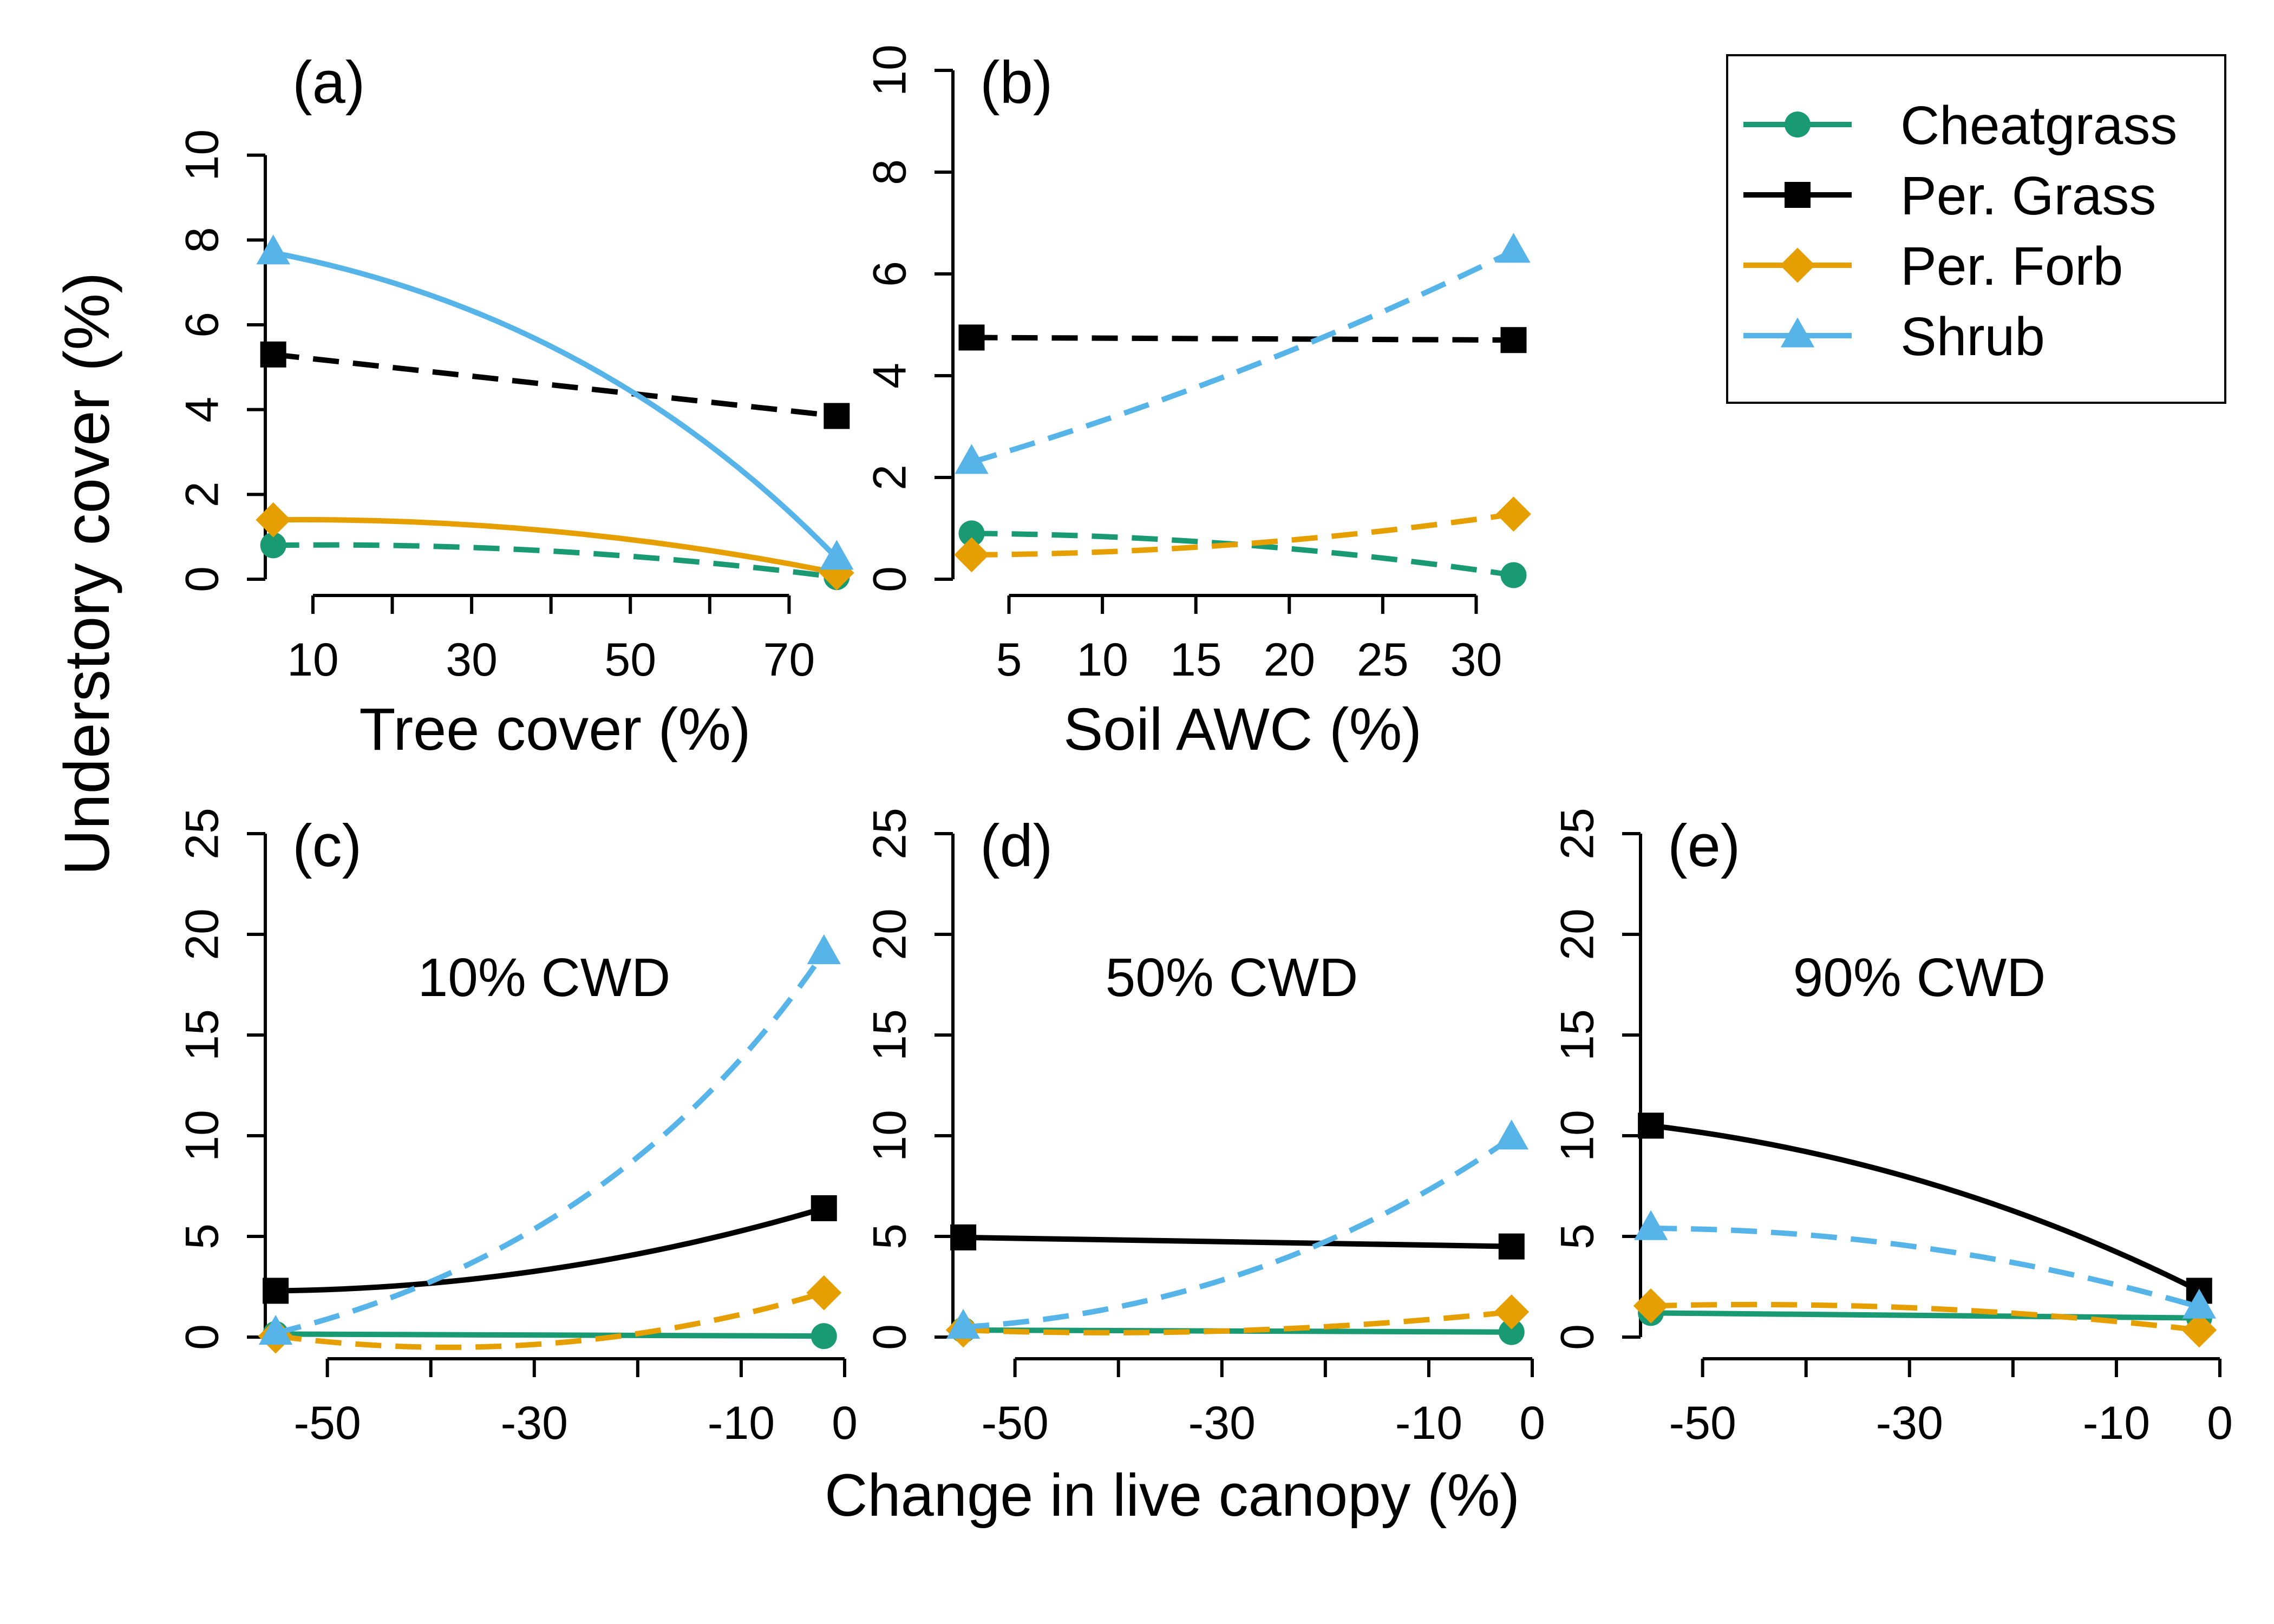  What do you see at coordinates (1798, 265) in the screenshot?
I see `legend-marker-diamond` at bounding box center [1798, 265].